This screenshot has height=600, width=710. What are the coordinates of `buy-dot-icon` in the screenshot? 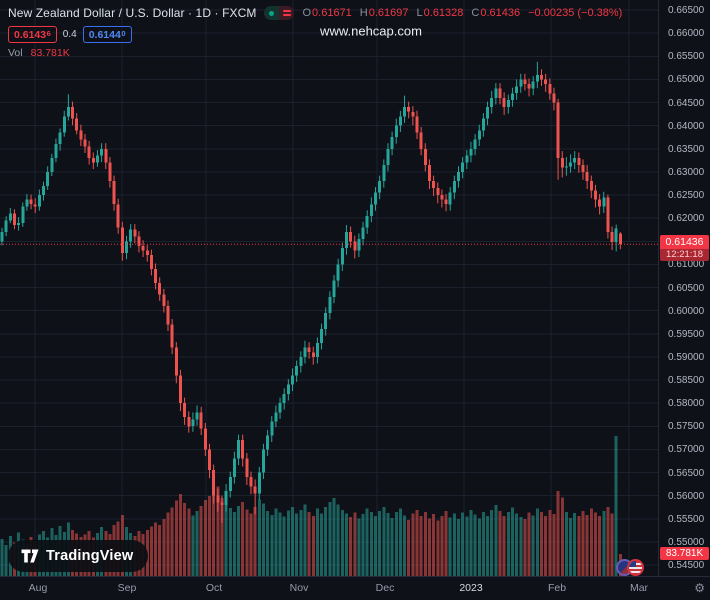 It's located at (272, 13).